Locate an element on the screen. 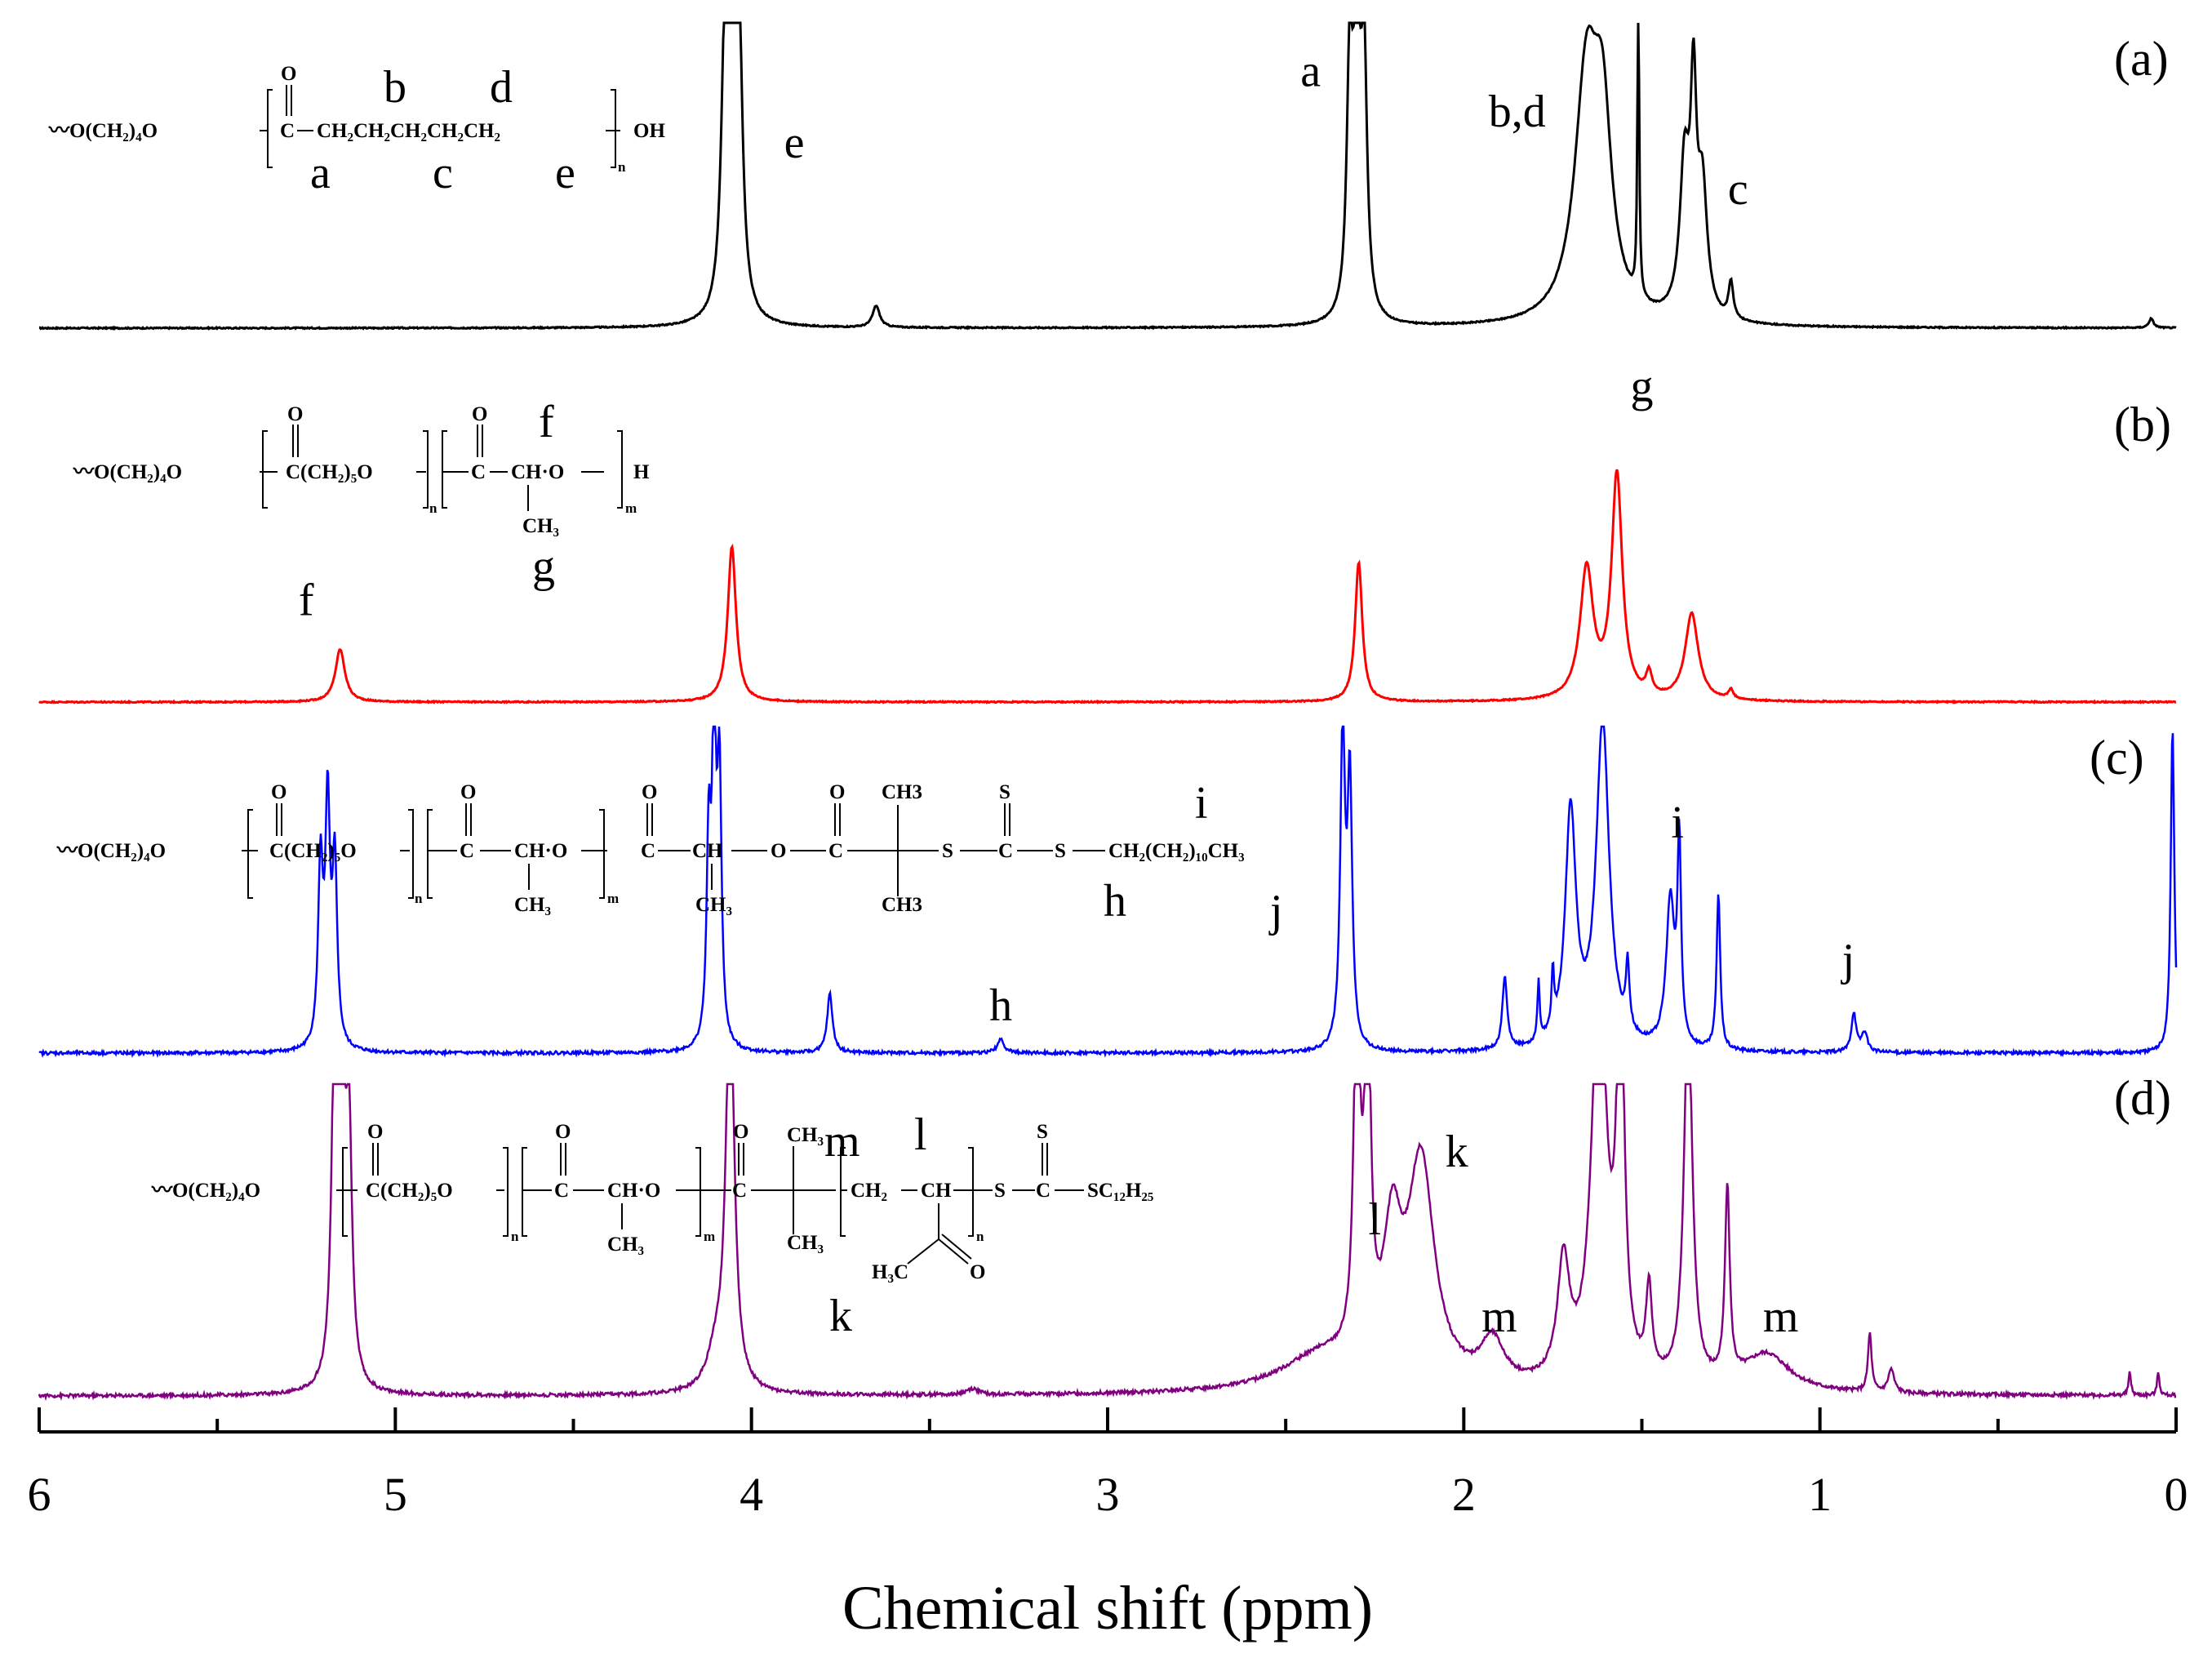  struct-label-m: m is located at coordinates (842, 1141).